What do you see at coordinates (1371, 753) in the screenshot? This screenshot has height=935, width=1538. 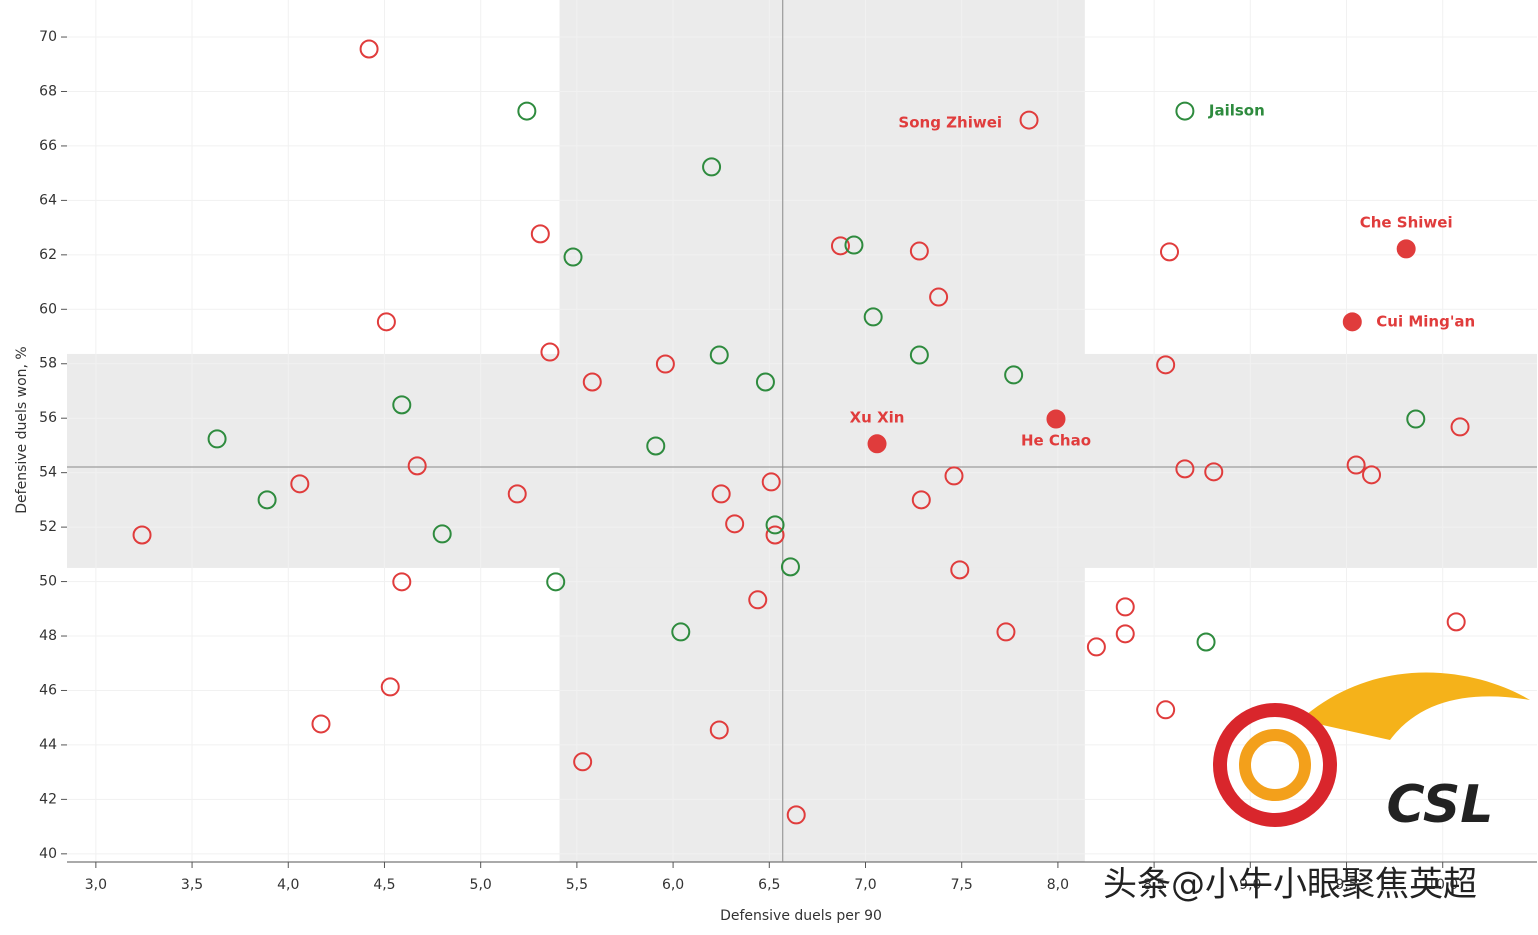 I see `logo: CSL` at bounding box center [1371, 753].